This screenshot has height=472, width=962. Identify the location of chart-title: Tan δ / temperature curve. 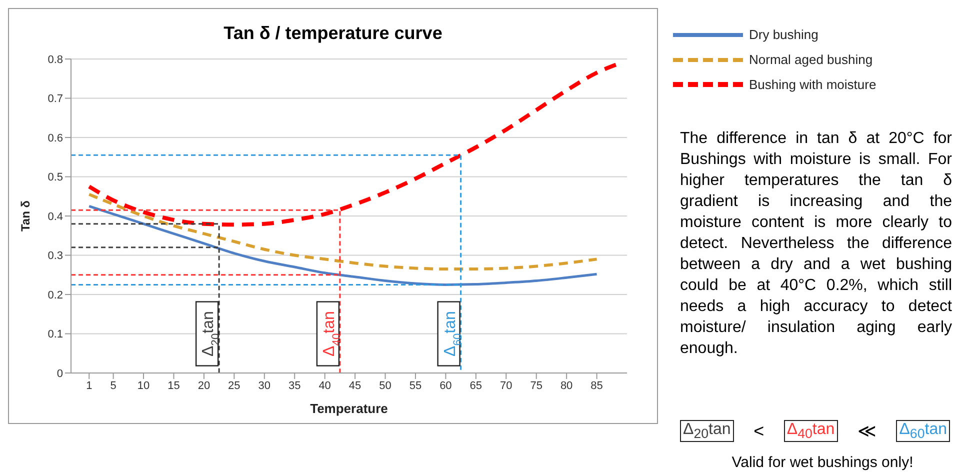
(333, 33).